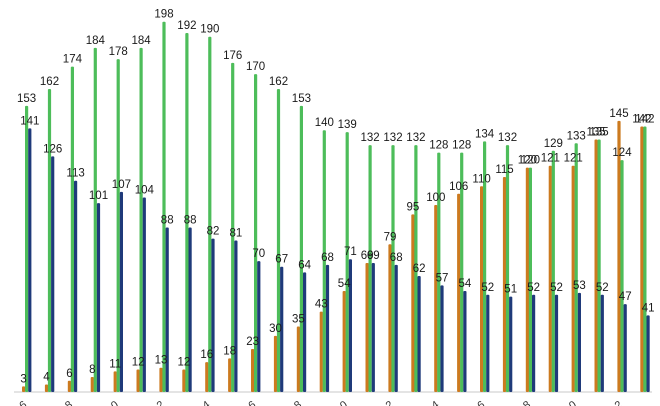  Describe the element at coordinates (481, 179) in the screenshot. I see `orange-series-label-21: 110` at that location.